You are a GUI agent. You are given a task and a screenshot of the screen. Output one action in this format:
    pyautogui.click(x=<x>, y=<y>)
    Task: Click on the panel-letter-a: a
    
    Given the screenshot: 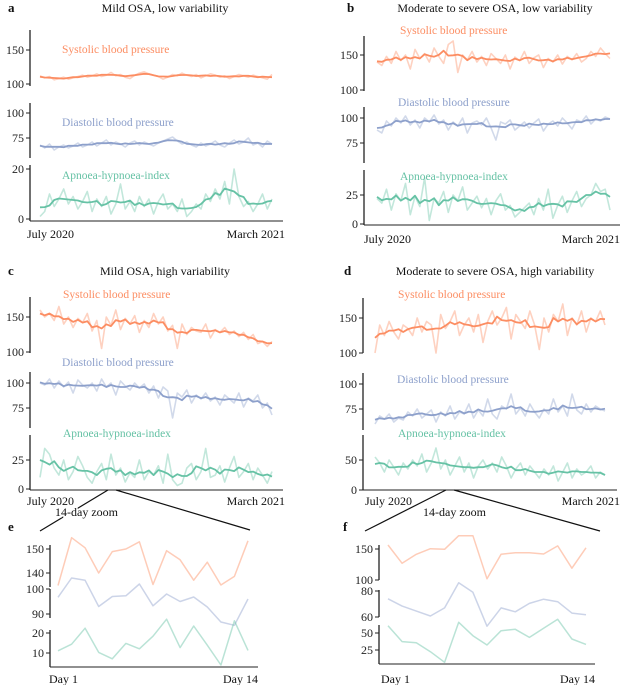 What is the action you would take?
    pyautogui.click(x=11, y=7)
    